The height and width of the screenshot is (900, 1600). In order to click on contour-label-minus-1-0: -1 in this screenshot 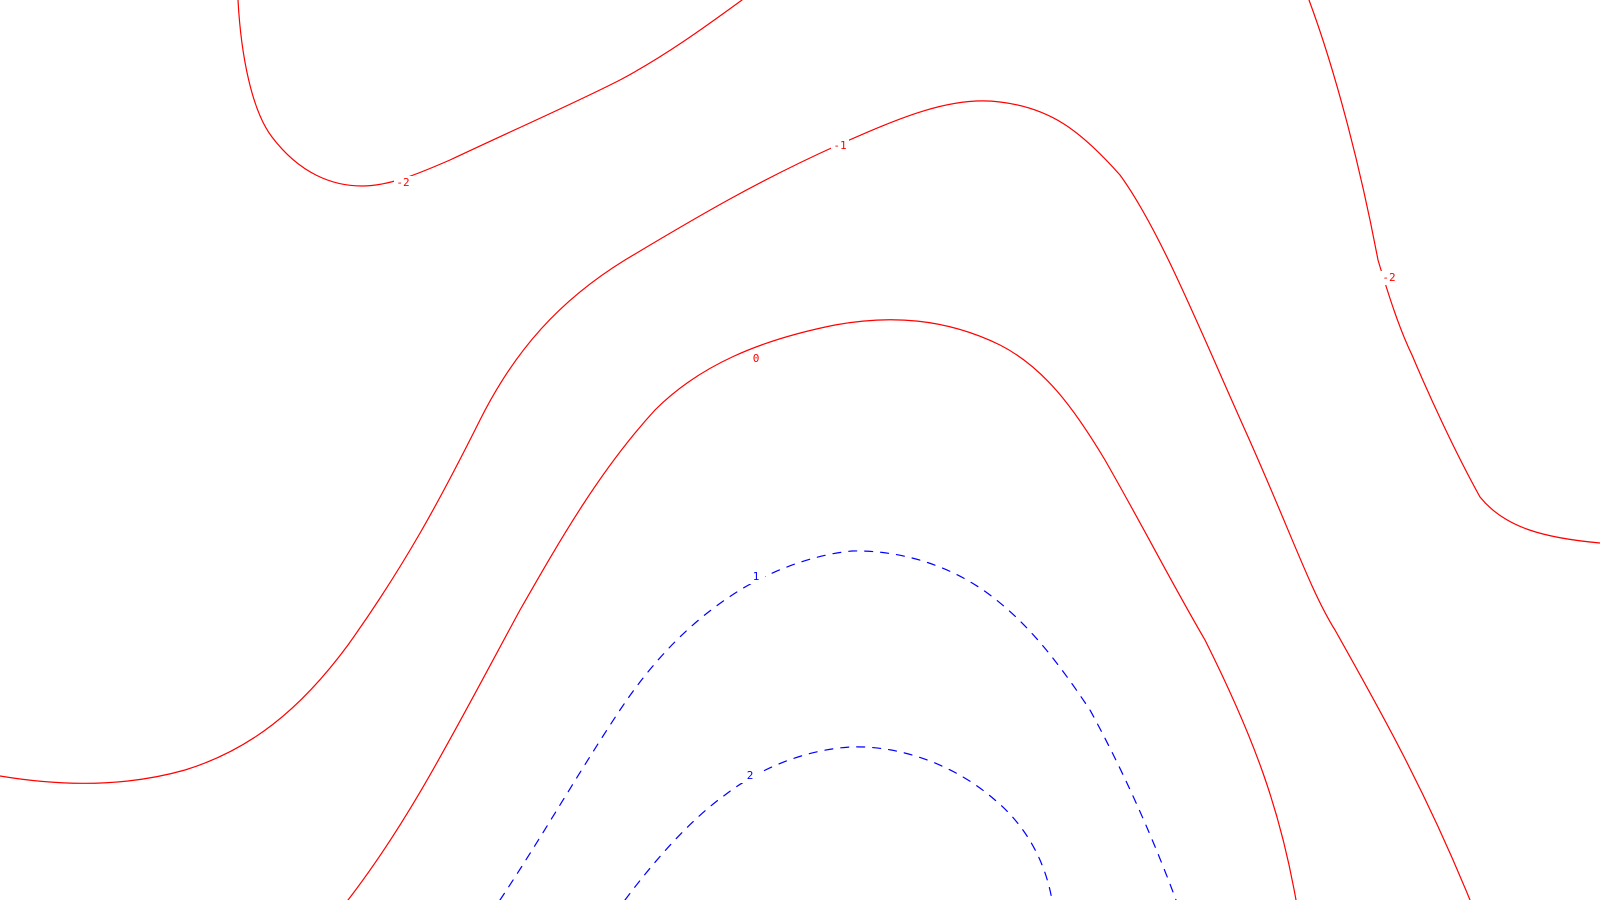, I will do `click(839, 145)`.